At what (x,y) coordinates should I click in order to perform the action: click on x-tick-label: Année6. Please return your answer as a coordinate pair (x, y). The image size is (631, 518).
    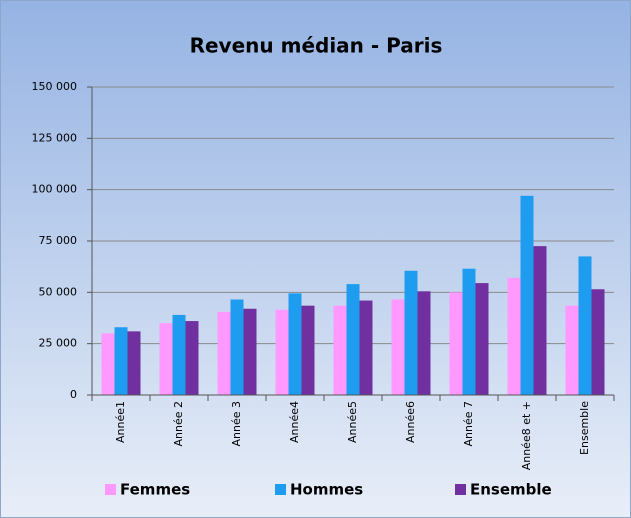
    Looking at the image, I should click on (410, 422).